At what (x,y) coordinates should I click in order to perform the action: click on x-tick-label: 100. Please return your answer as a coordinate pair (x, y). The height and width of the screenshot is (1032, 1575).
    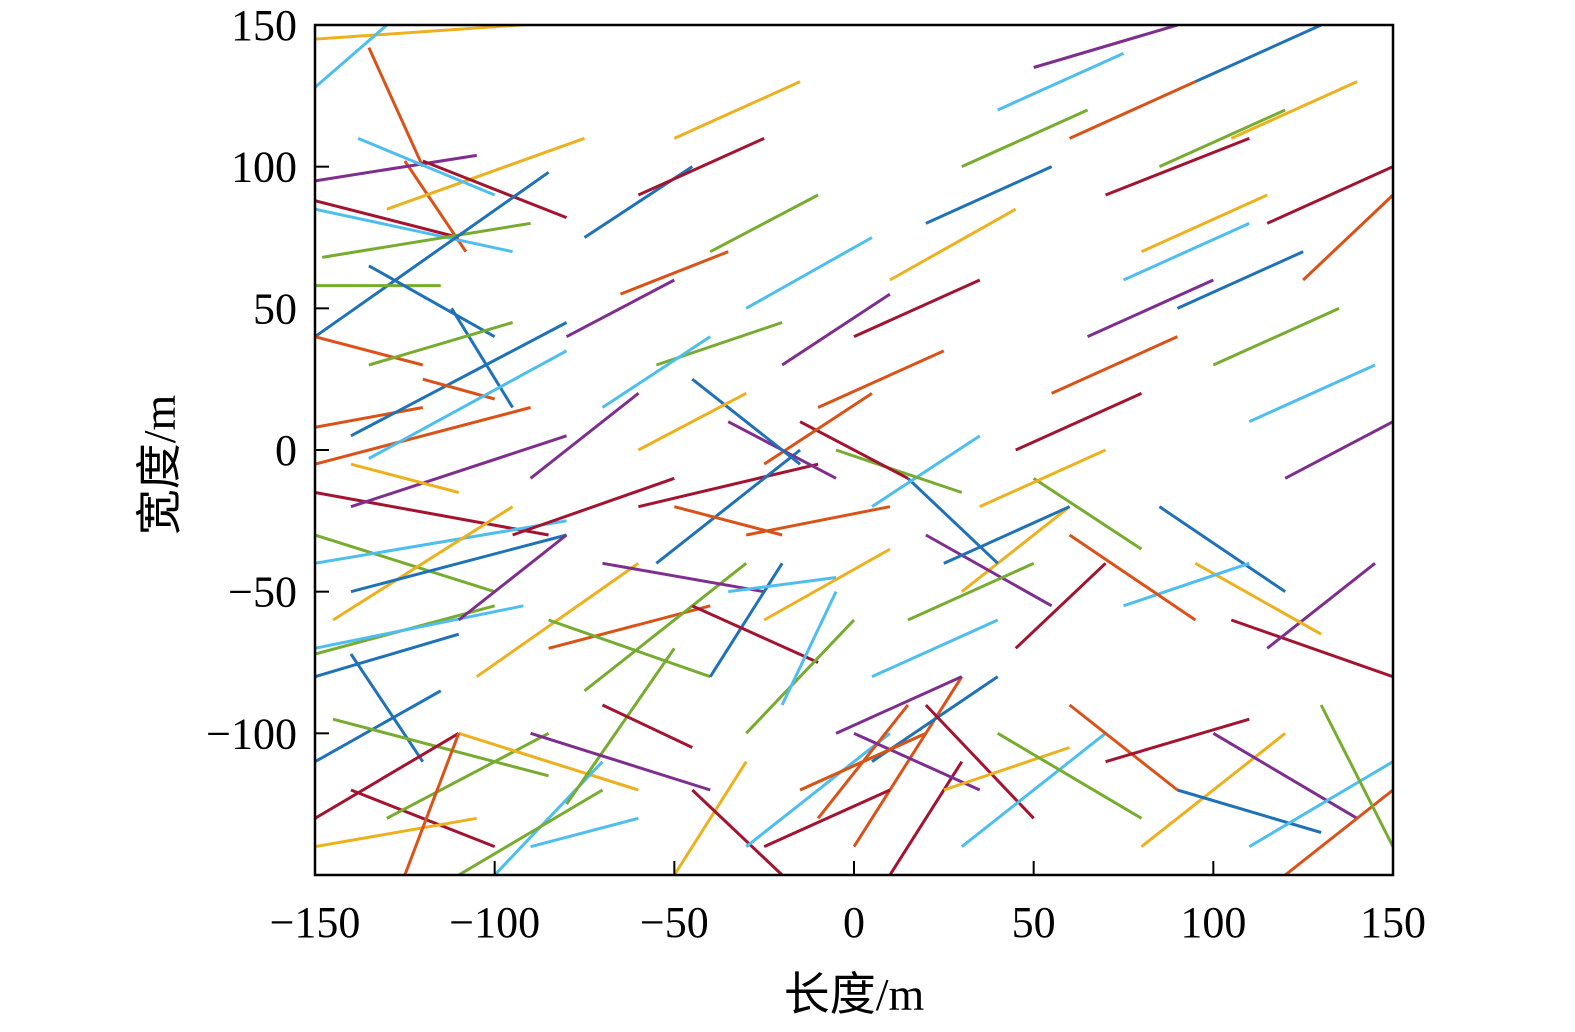
    Looking at the image, I should click on (1213, 922).